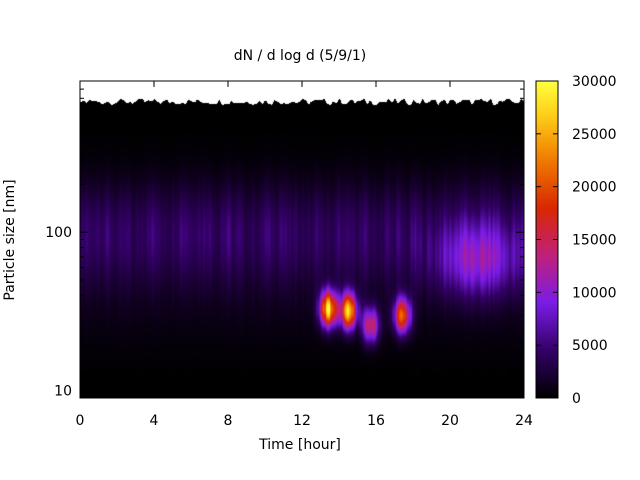 The height and width of the screenshot is (480, 640). Describe the element at coordinates (376, 421) in the screenshot. I see `x-tick-label: 16` at that location.